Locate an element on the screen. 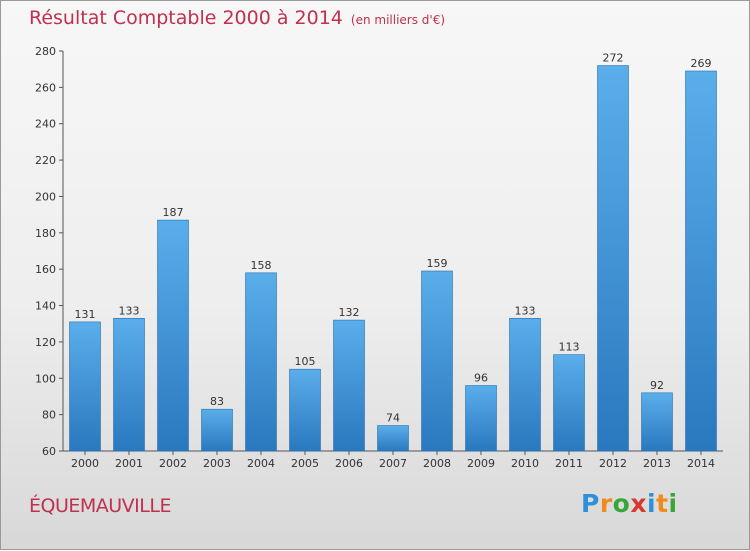 The height and width of the screenshot is (551, 750). commune-name: ÉQUEMAUVILLE is located at coordinates (100, 506).